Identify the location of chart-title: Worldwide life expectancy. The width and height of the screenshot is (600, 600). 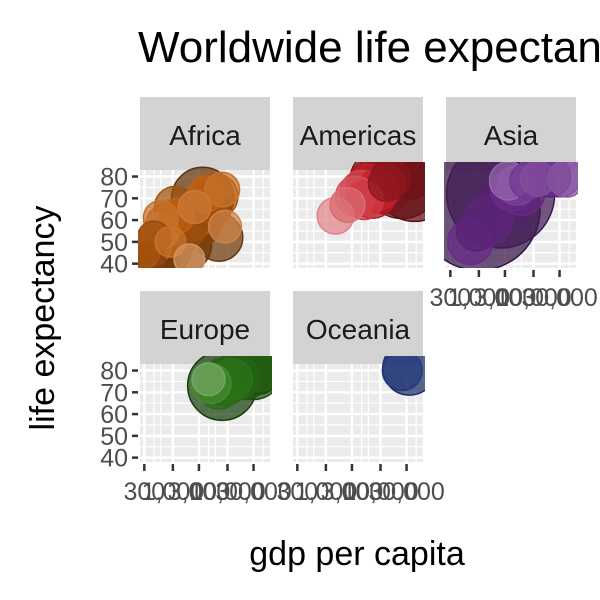
(369, 47).